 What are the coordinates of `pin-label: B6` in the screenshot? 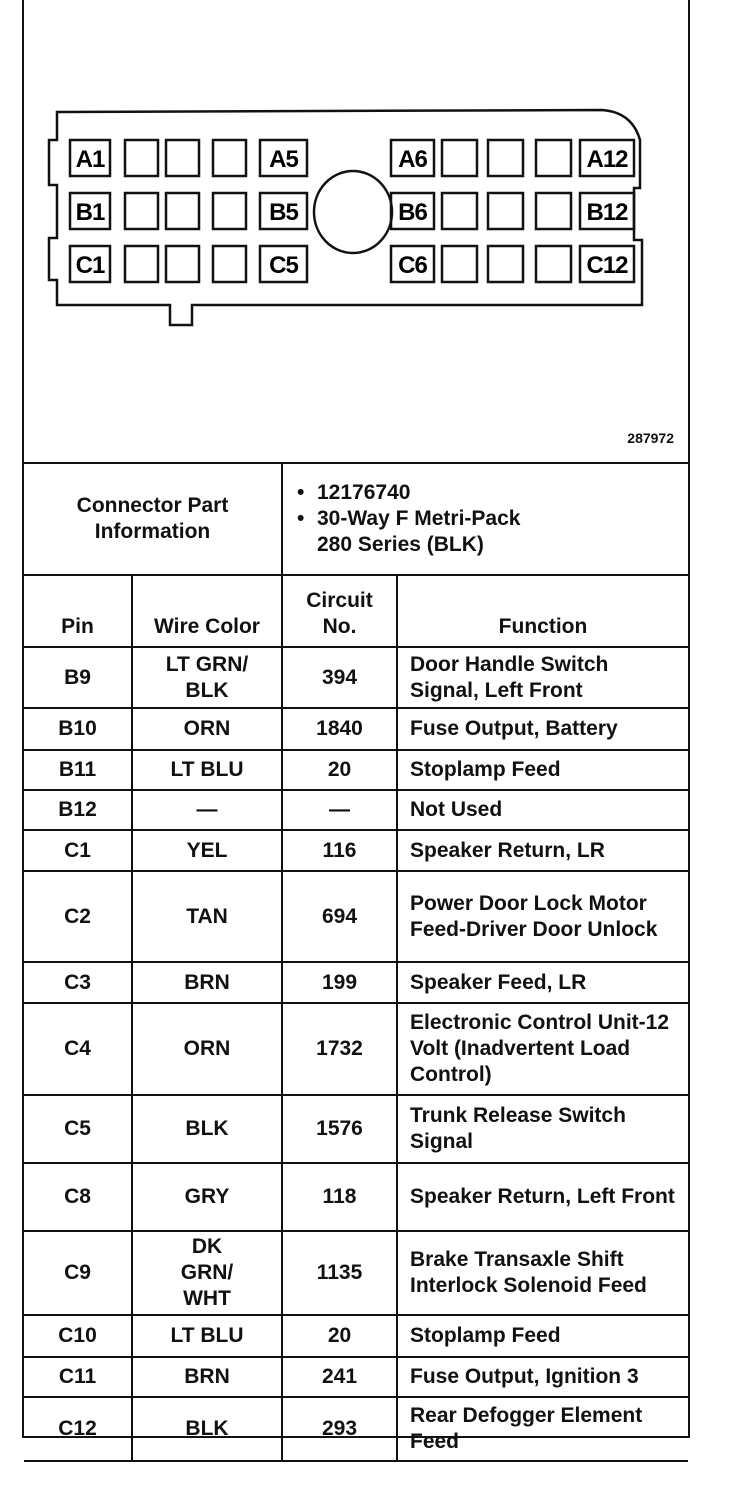 It's located at (412, 212).